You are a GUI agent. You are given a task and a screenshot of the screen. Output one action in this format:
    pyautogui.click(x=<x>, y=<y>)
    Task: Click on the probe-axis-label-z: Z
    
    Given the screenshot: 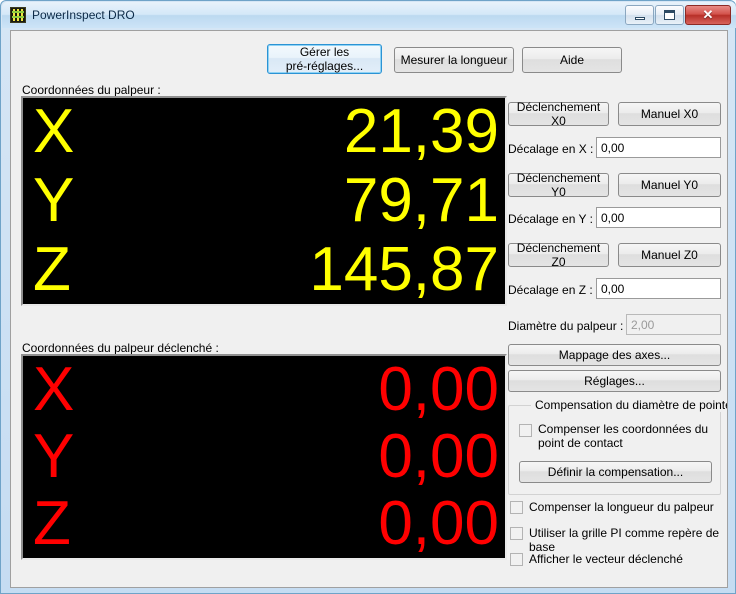 What is the action you would take?
    pyautogui.click(x=52, y=269)
    